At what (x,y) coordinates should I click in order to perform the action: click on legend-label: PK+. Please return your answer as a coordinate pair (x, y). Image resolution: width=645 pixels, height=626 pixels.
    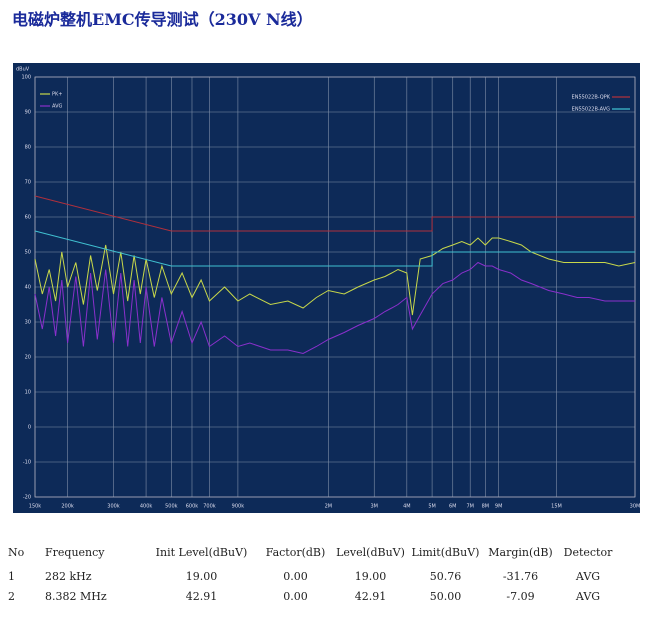
    Looking at the image, I should click on (57, 95).